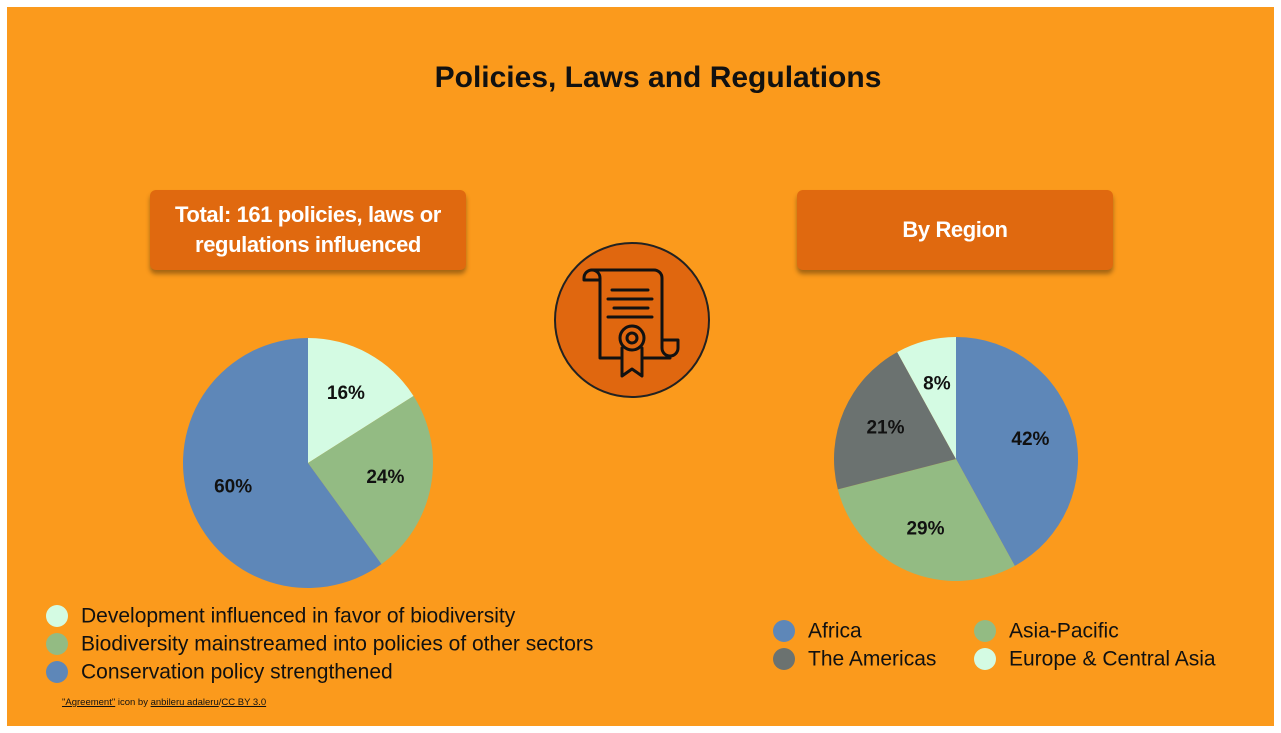 The width and height of the screenshot is (1281, 733). I want to click on legend-label: Africa, so click(835, 631).